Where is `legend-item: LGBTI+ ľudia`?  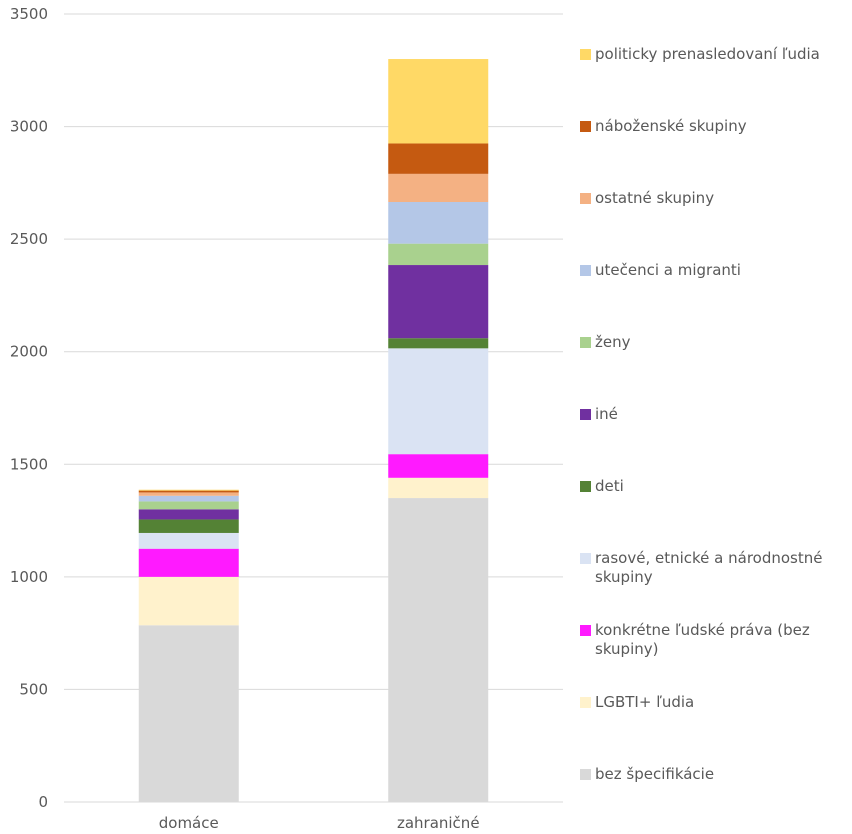 legend-item: LGBTI+ ľudia is located at coordinates (715, 702).